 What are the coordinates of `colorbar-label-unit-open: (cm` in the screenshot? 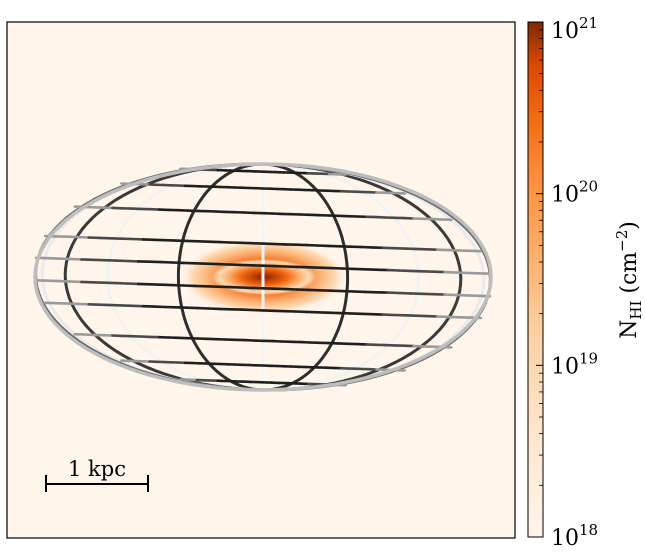 It's located at (629, 276).